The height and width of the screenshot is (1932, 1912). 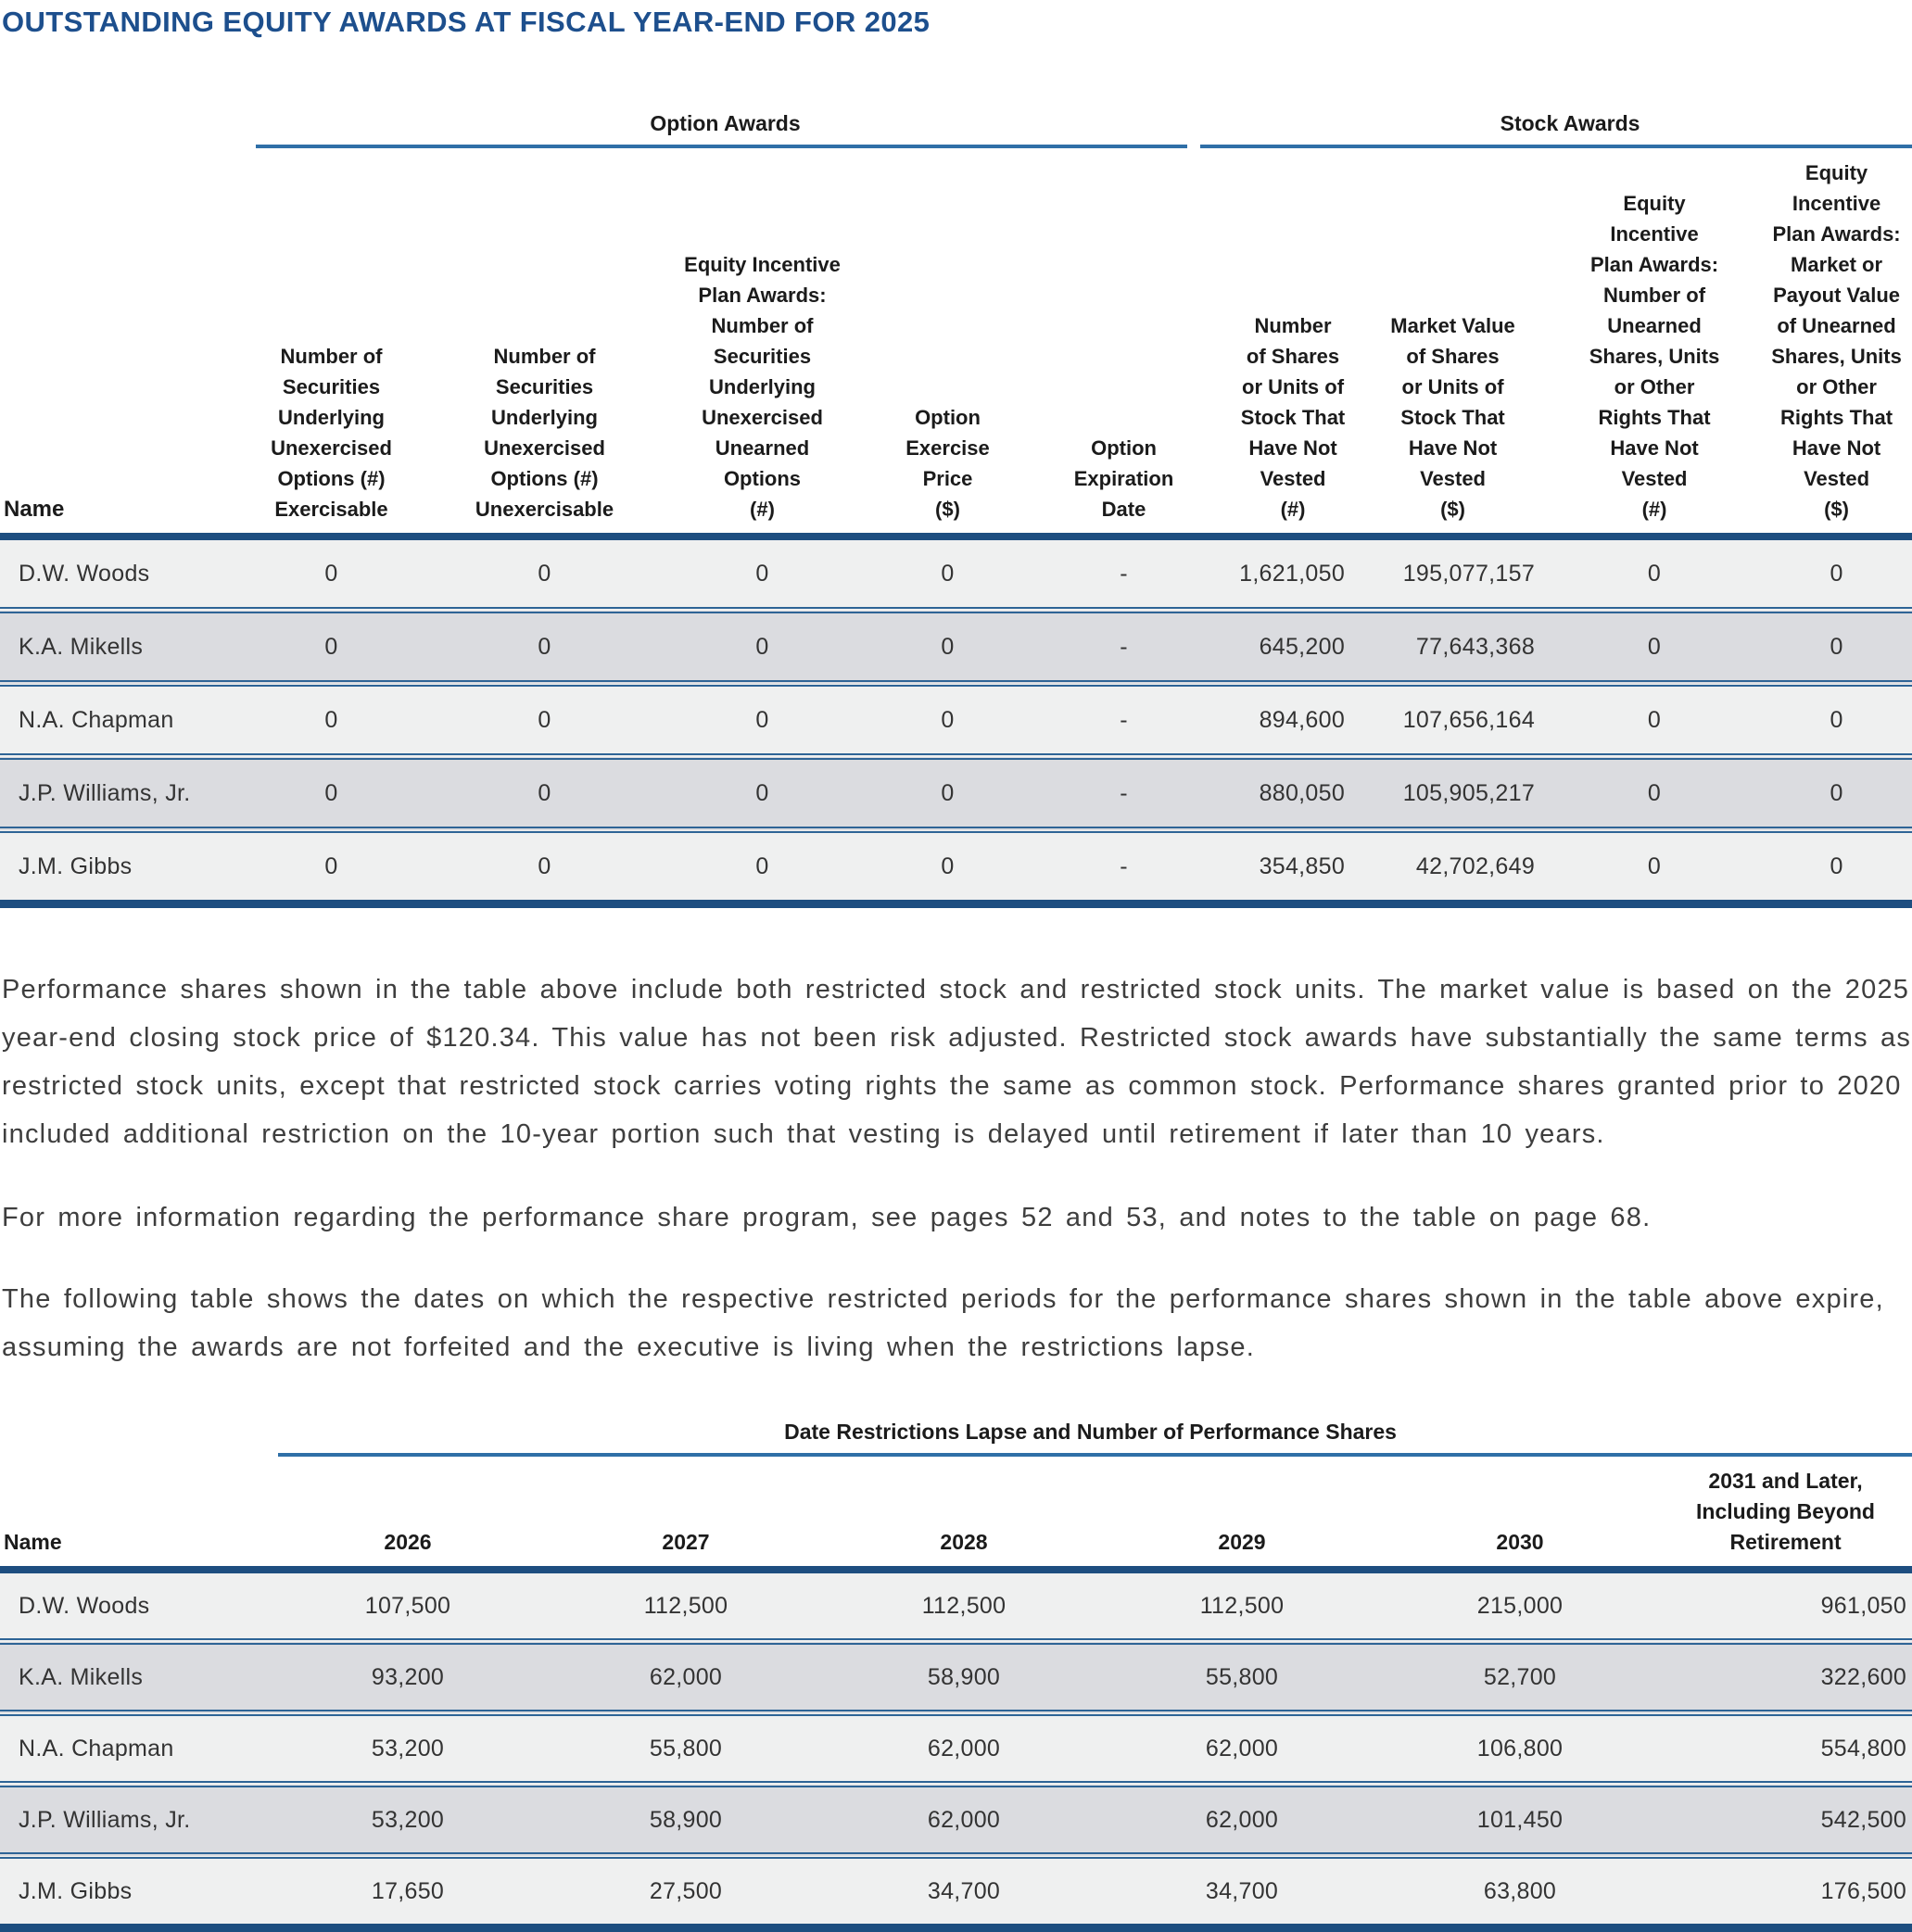 What do you see at coordinates (1302, 646) in the screenshot?
I see `cell: 645,200` at bounding box center [1302, 646].